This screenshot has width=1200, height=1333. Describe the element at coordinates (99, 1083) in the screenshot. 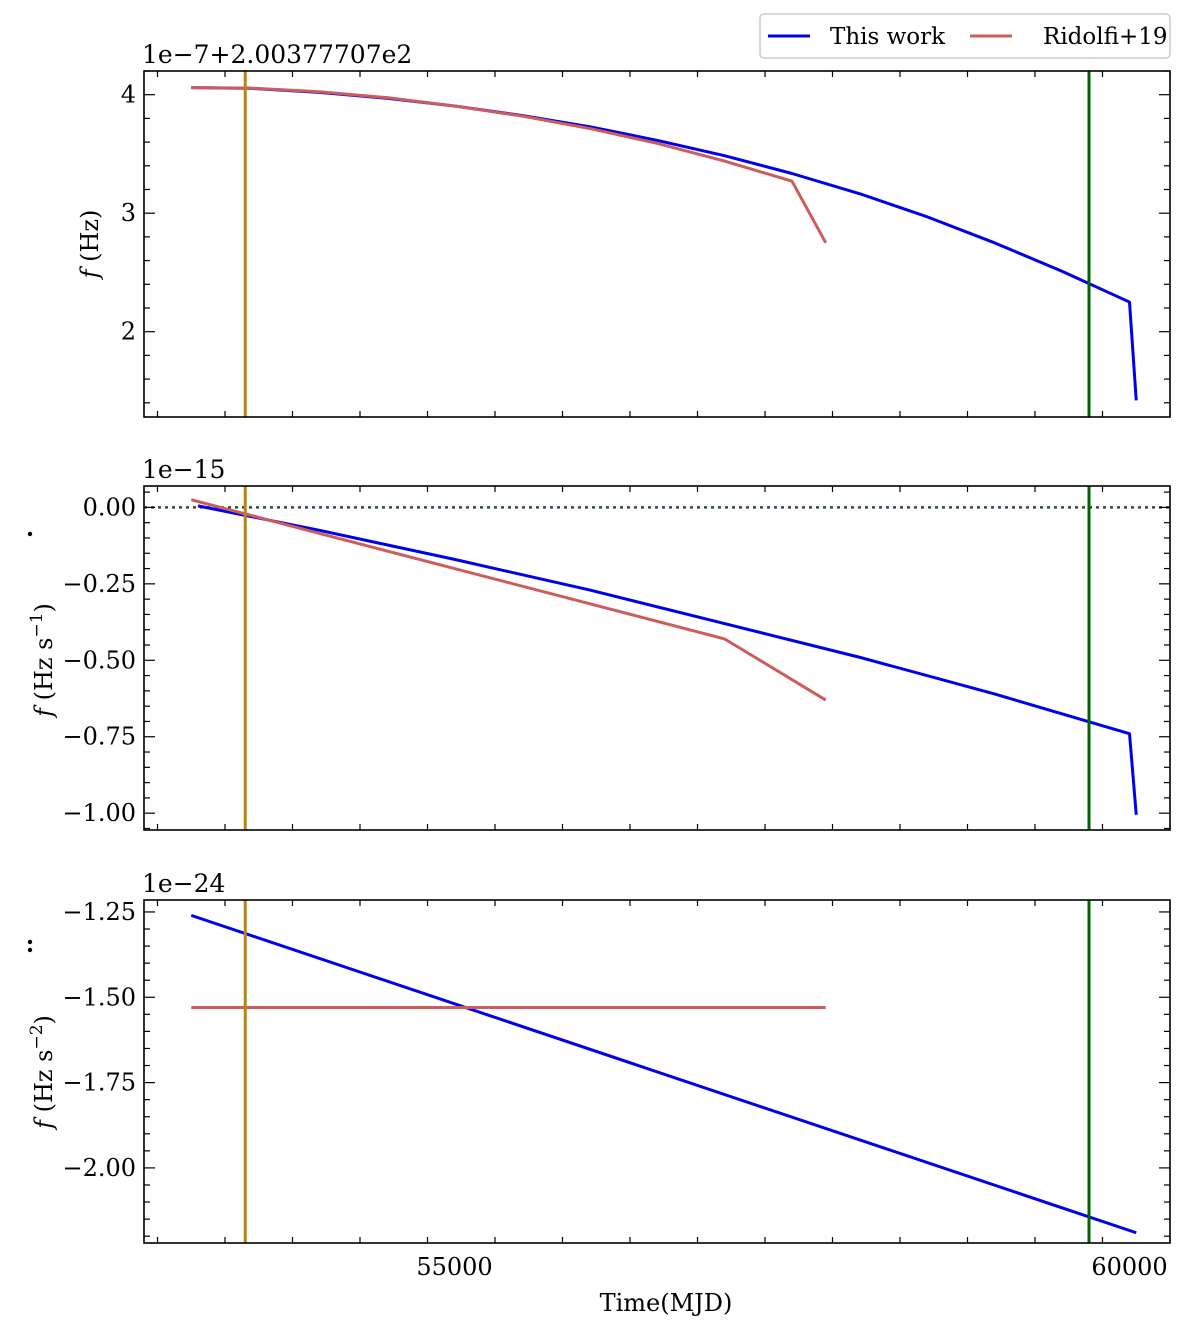

I see `panel-fddot-y-tick-label: −1.75` at that location.